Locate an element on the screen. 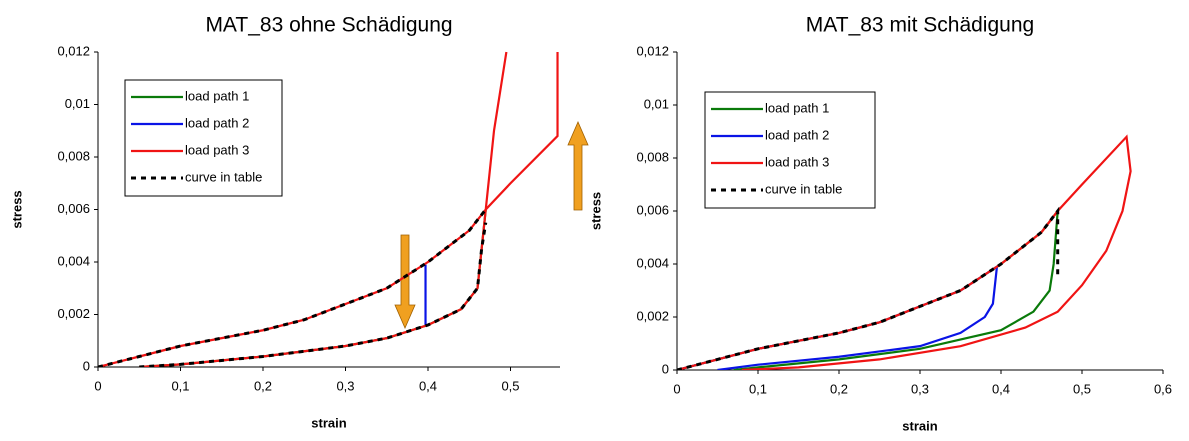 This screenshot has width=1189, height=441. decor is located at coordinates (491, 225).